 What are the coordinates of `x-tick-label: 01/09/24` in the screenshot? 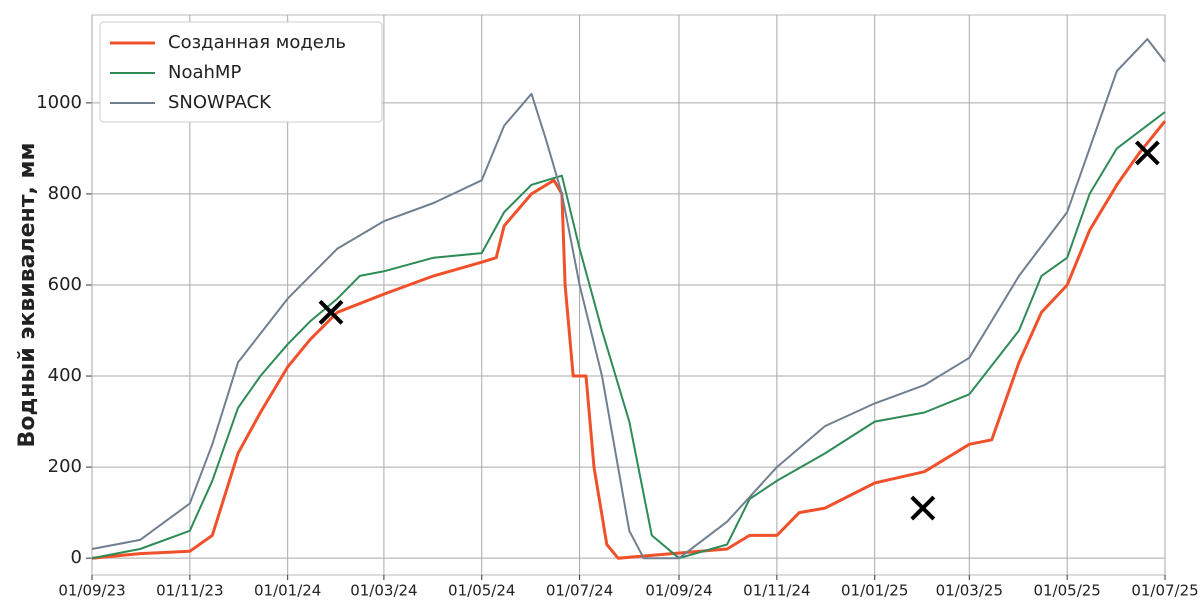 It's located at (678, 591).